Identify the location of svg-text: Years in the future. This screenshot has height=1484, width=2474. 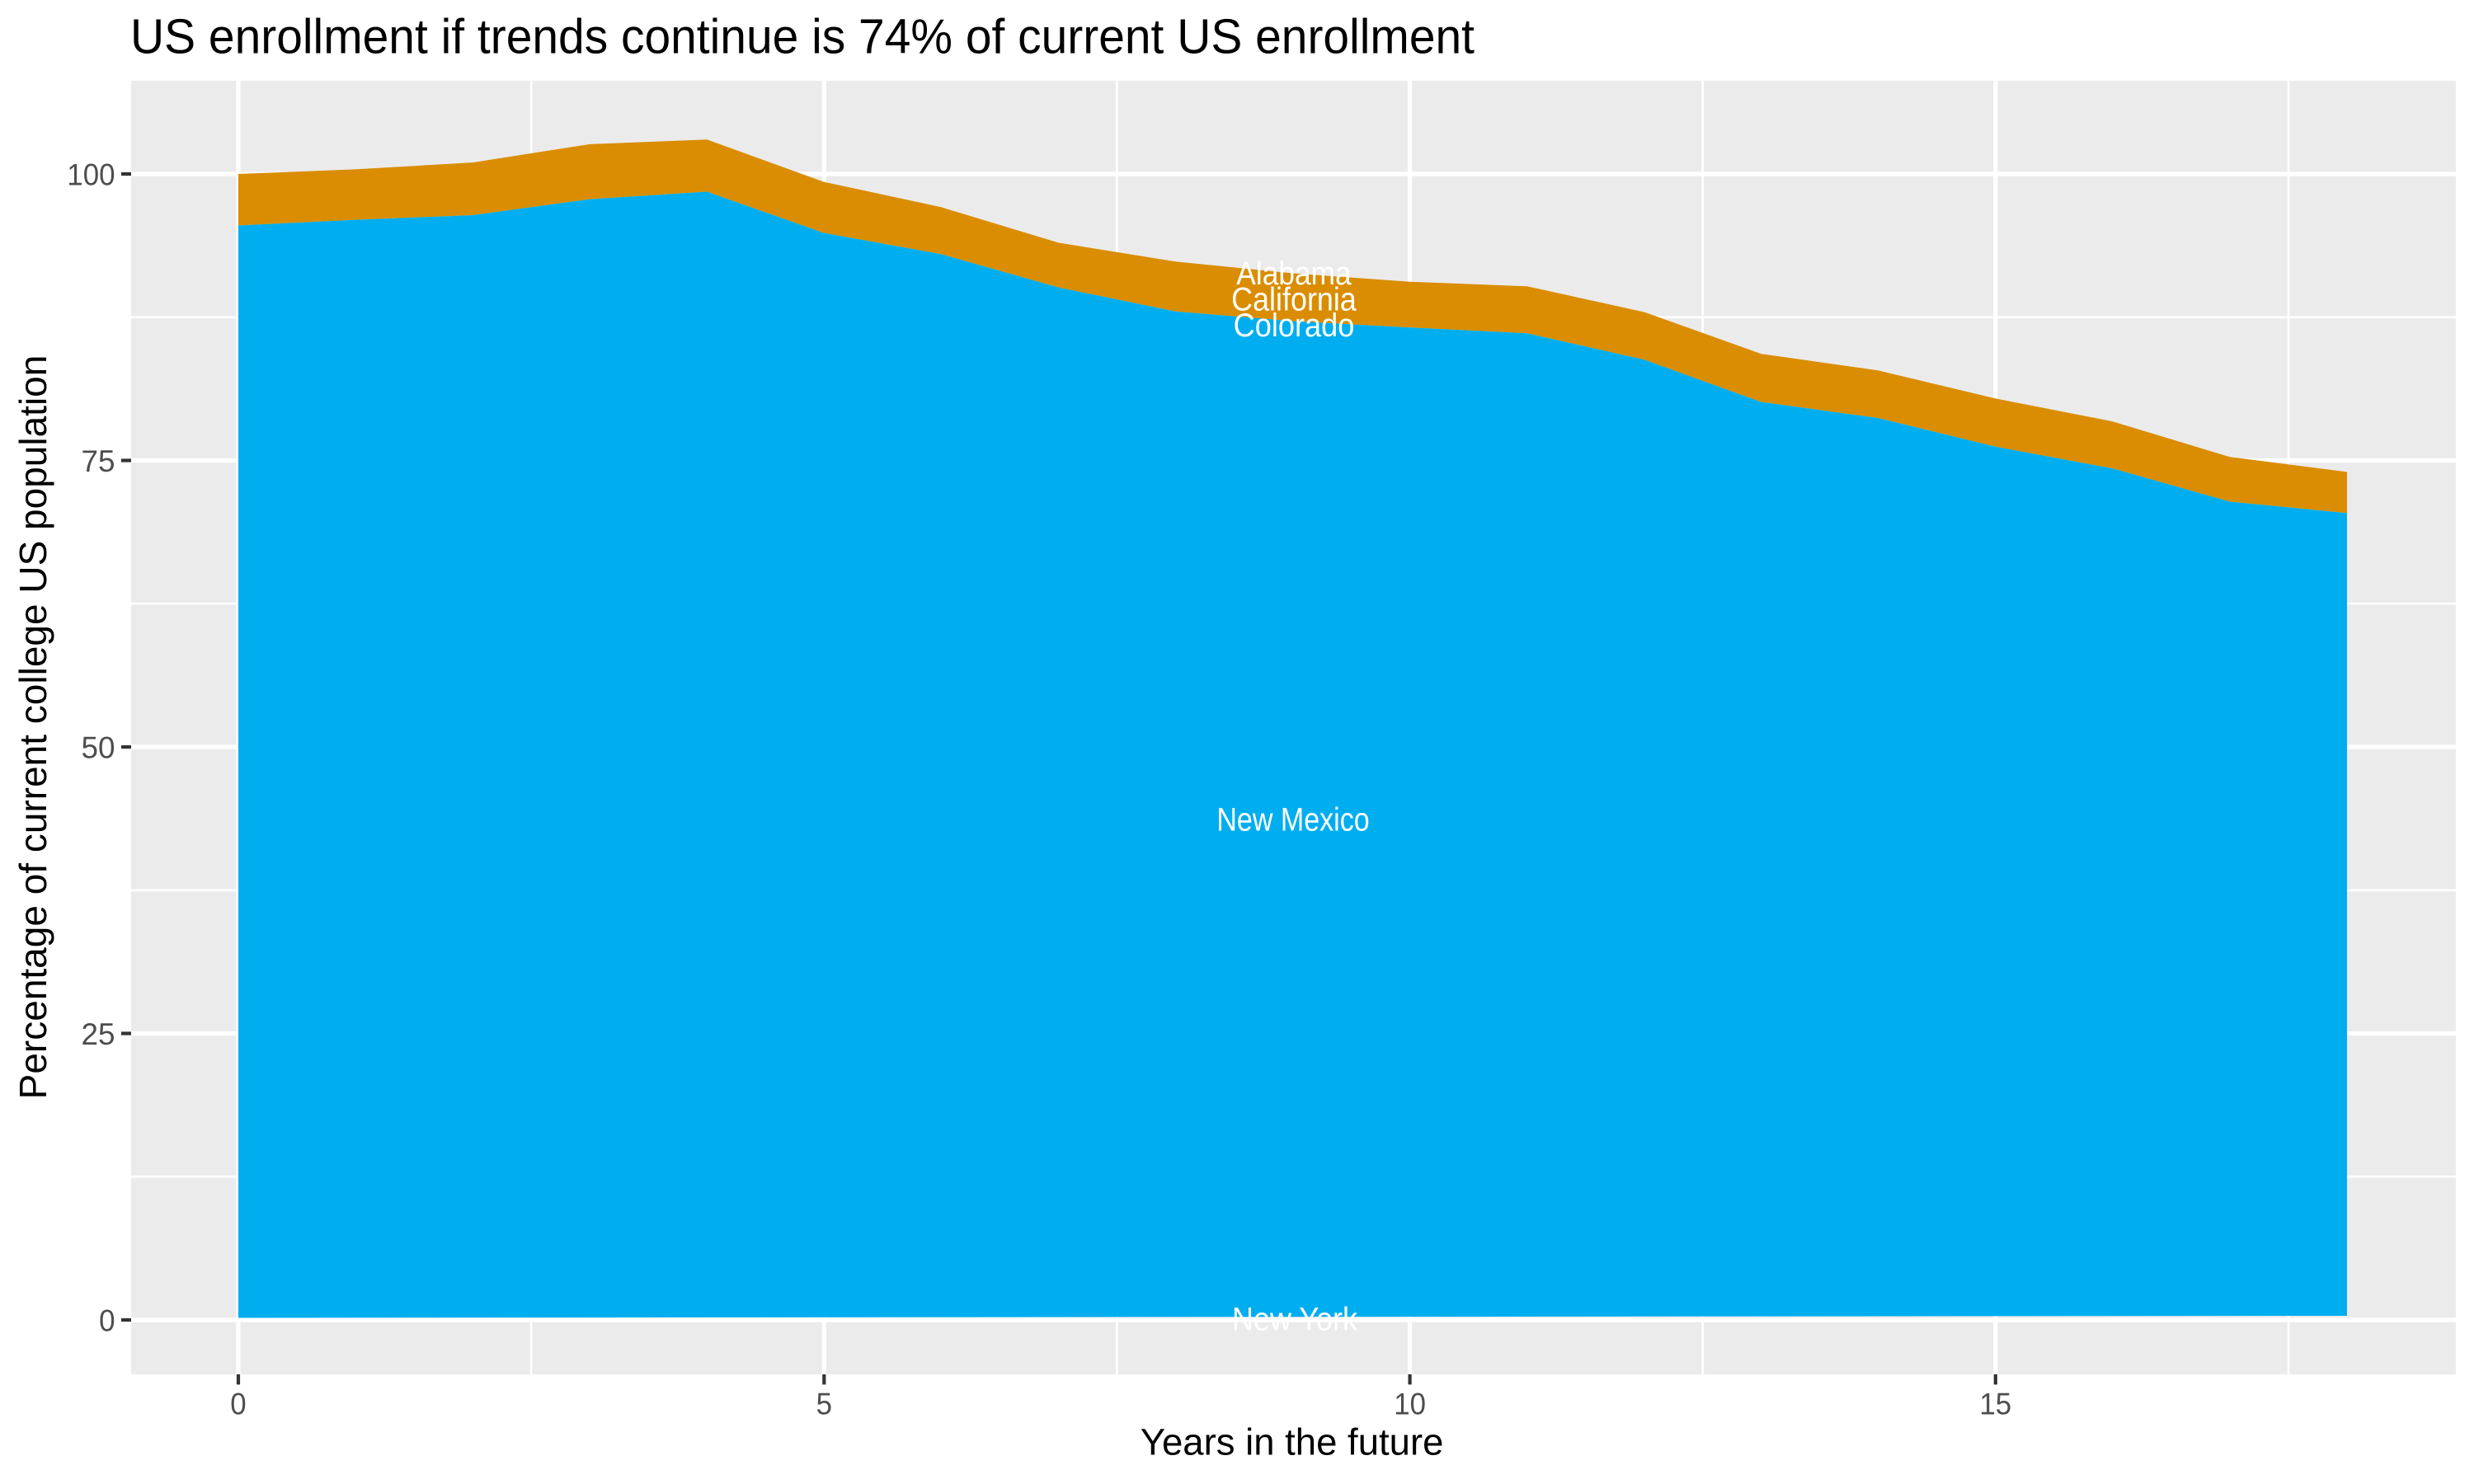
(1292, 1442).